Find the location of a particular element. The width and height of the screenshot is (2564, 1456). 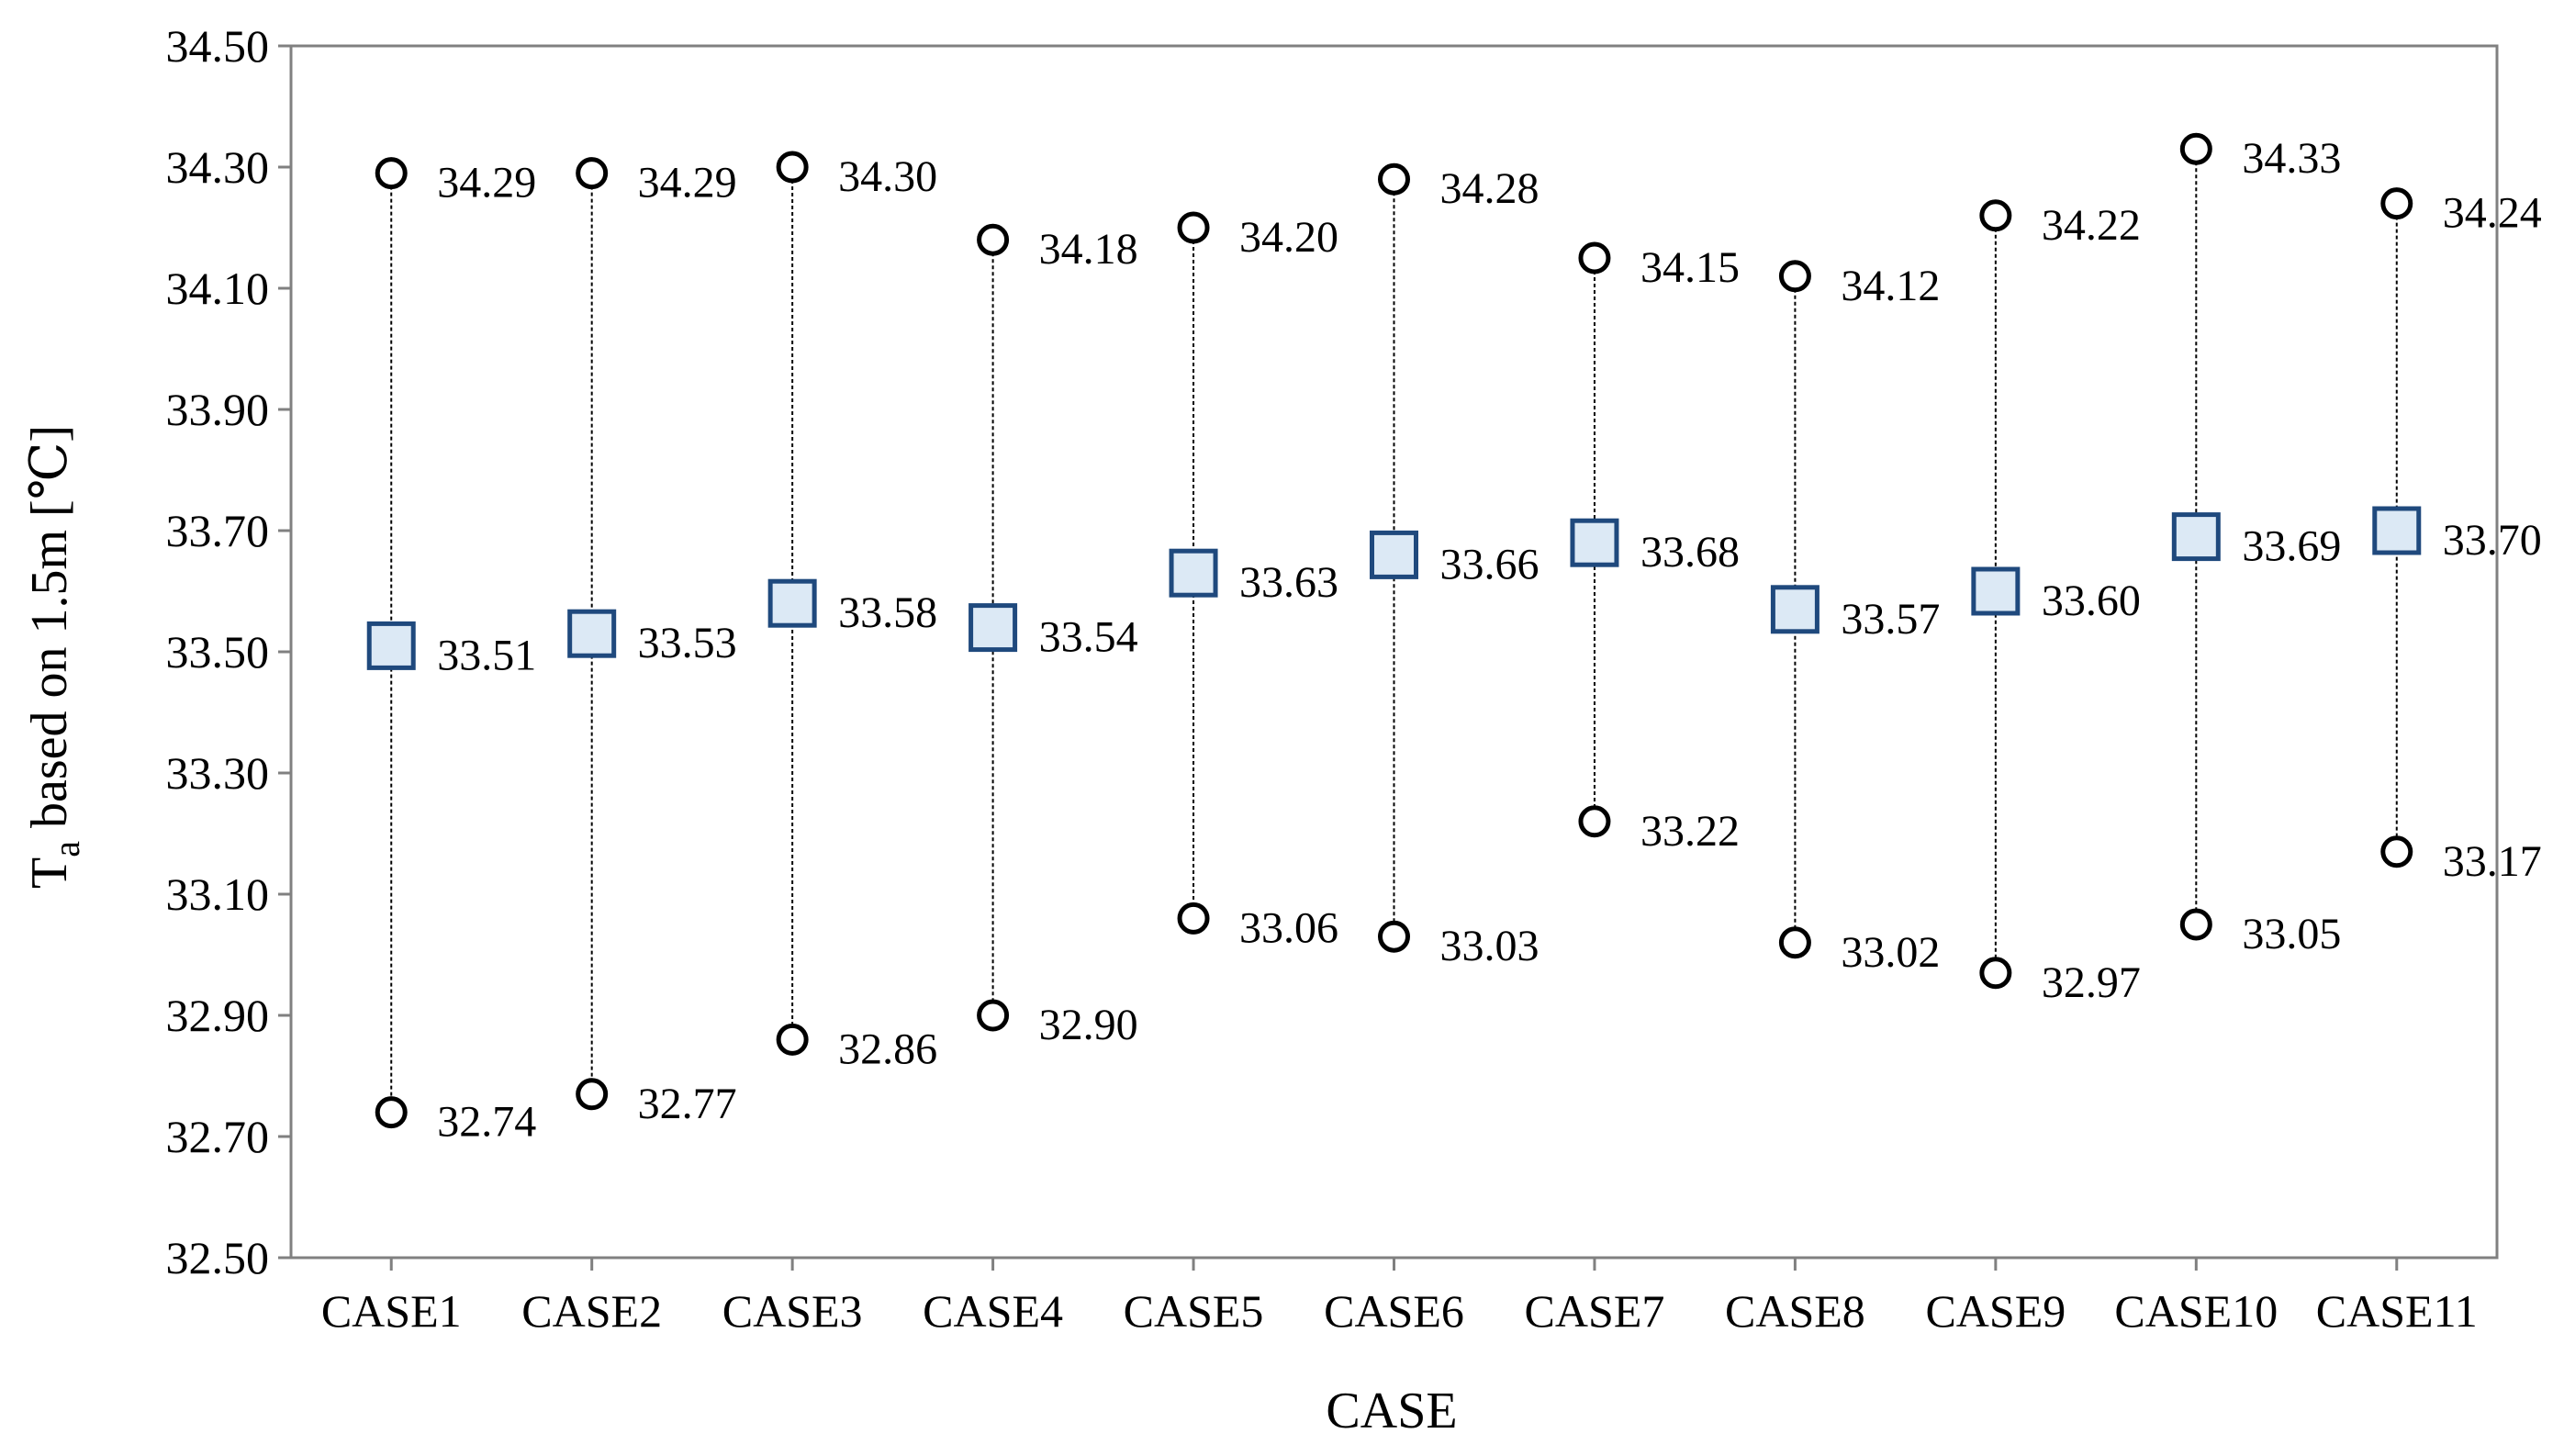

y-tick-label: 33.50 is located at coordinates (218, 652).